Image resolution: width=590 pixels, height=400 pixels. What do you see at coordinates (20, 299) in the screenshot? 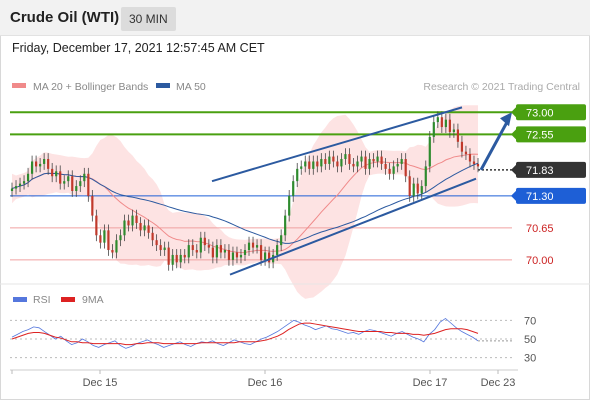
I see `rsi-legend-swatch` at bounding box center [20, 299].